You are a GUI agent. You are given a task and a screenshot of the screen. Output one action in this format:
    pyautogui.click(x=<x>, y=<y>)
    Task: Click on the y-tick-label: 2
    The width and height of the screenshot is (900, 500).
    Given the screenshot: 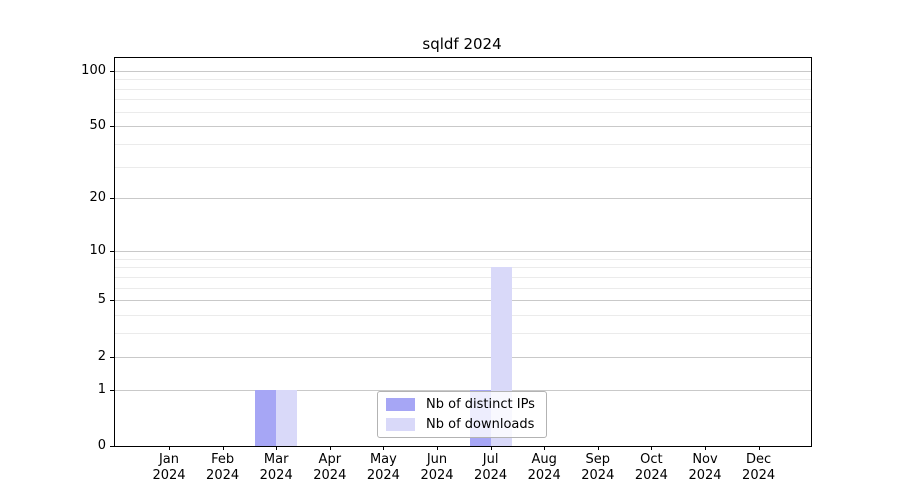 What is the action you would take?
    pyautogui.click(x=101, y=356)
    